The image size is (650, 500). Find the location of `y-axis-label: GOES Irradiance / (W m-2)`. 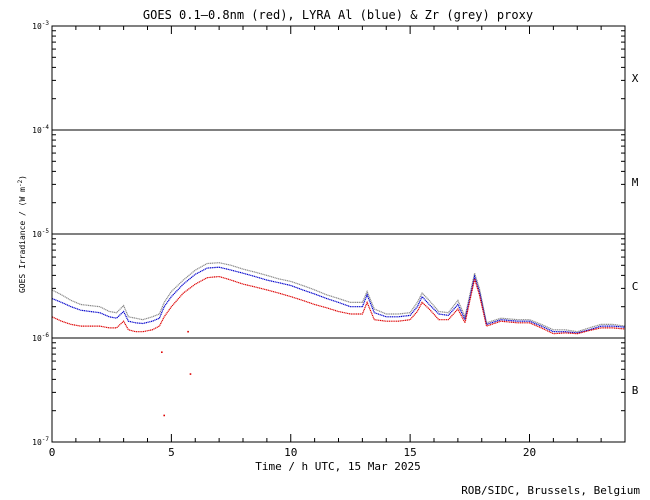

y-axis-label: GOES Irradiance / (W m-2) is located at coordinates (22, 234).